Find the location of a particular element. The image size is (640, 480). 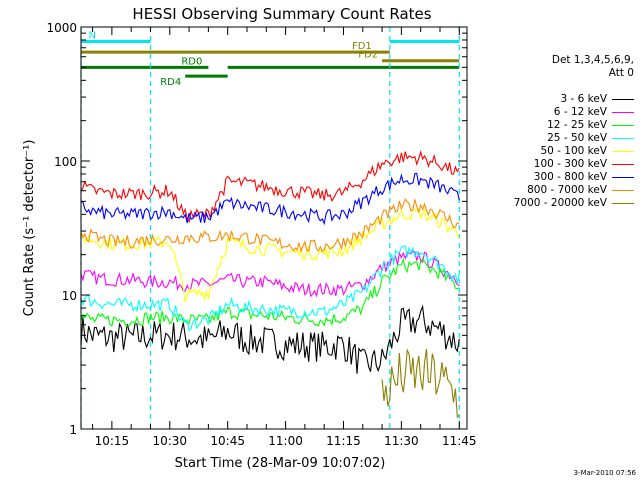

y-axis-label: Count Rate (s⁻¹ detector⁻¹) is located at coordinates (29, 228).